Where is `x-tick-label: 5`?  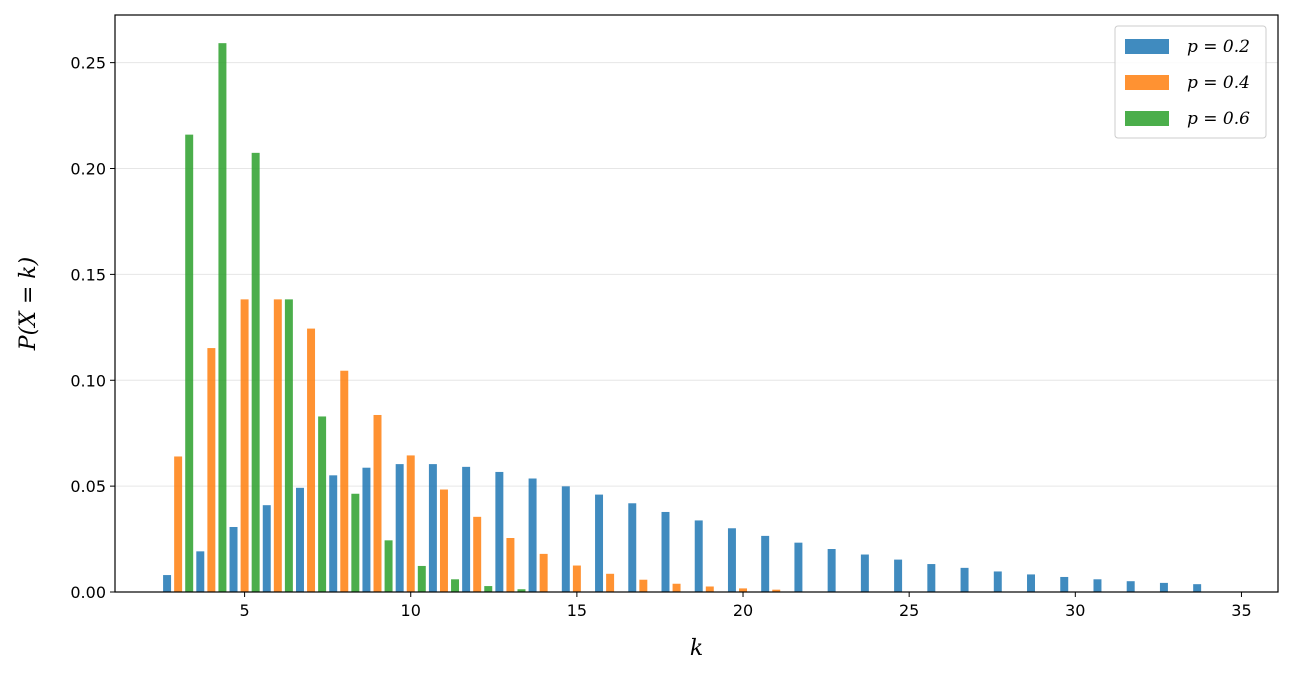 x-tick-label: 5 is located at coordinates (244, 610).